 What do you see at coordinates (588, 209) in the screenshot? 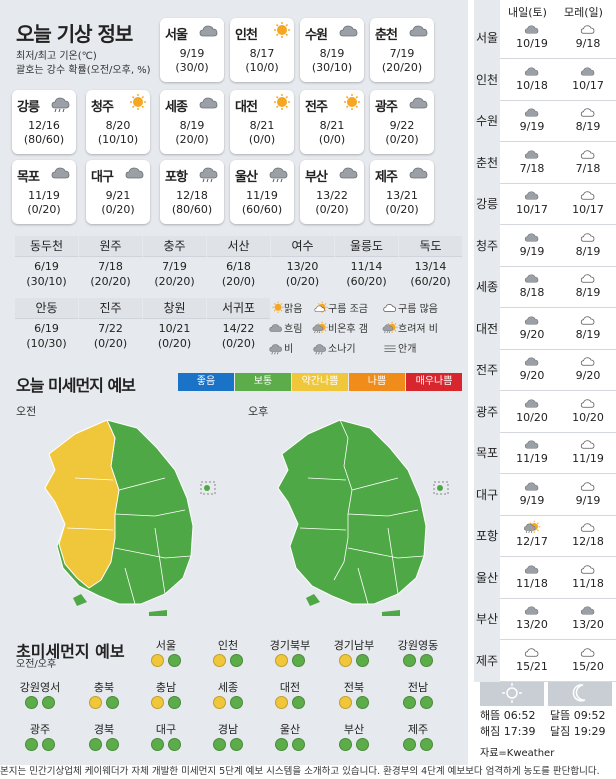
I see `forecast-d2: 10/17` at bounding box center [588, 209].